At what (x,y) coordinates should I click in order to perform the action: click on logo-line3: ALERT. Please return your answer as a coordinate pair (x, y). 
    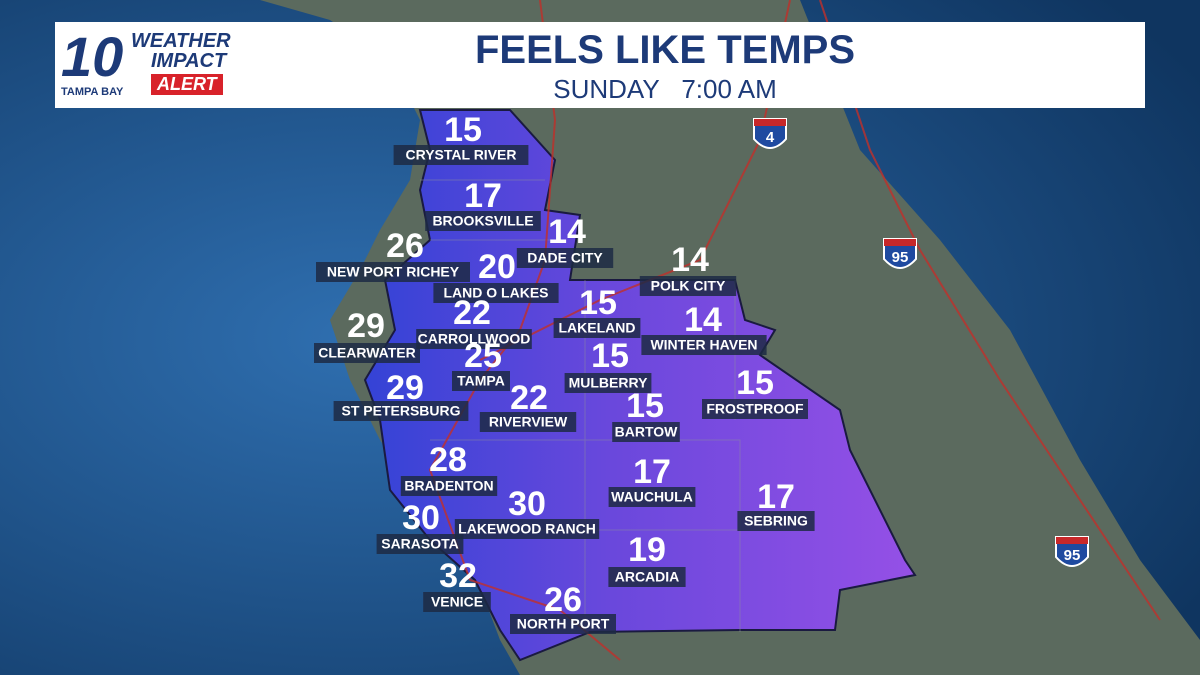
    Looking at the image, I should click on (187, 84).